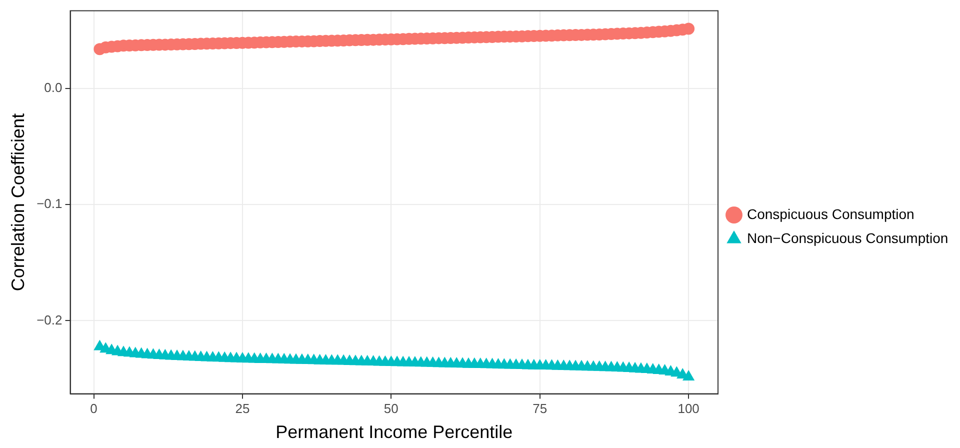 The height and width of the screenshot is (448, 960). What do you see at coordinates (847, 238) in the screenshot?
I see `legend-label: Non−Conspicuous Consumption` at bounding box center [847, 238].